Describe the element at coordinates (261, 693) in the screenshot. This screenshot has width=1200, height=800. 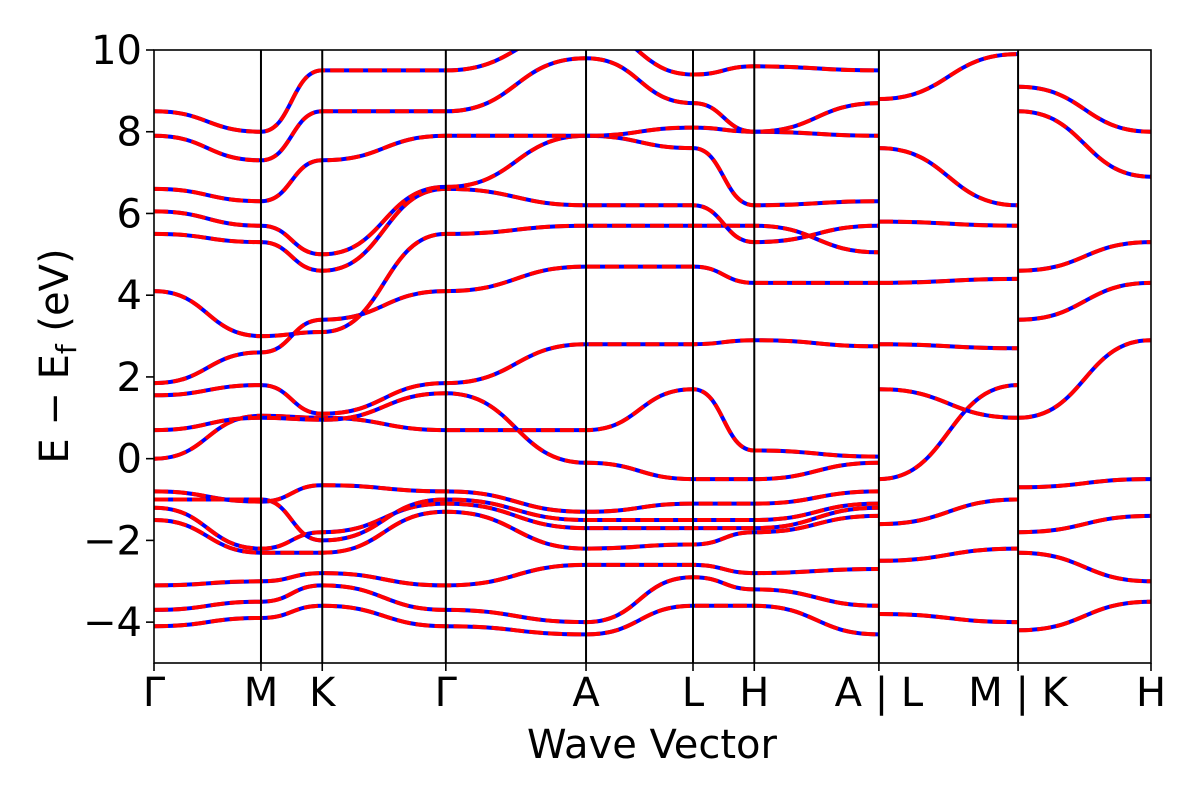
I see `x-tick-label: M` at that location.